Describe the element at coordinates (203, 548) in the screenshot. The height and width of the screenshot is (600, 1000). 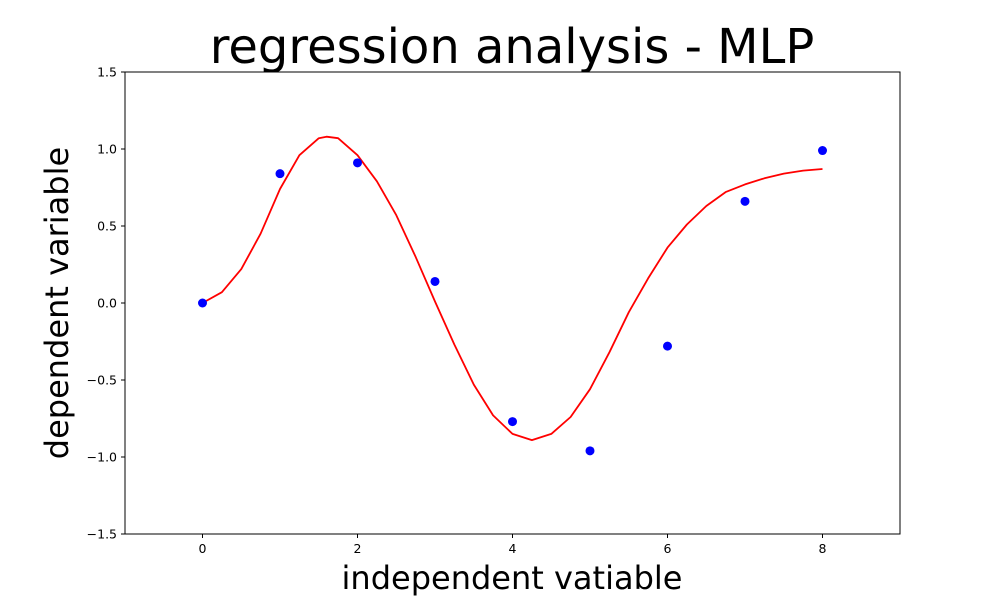
I see `x-tick-label: 0` at that location.